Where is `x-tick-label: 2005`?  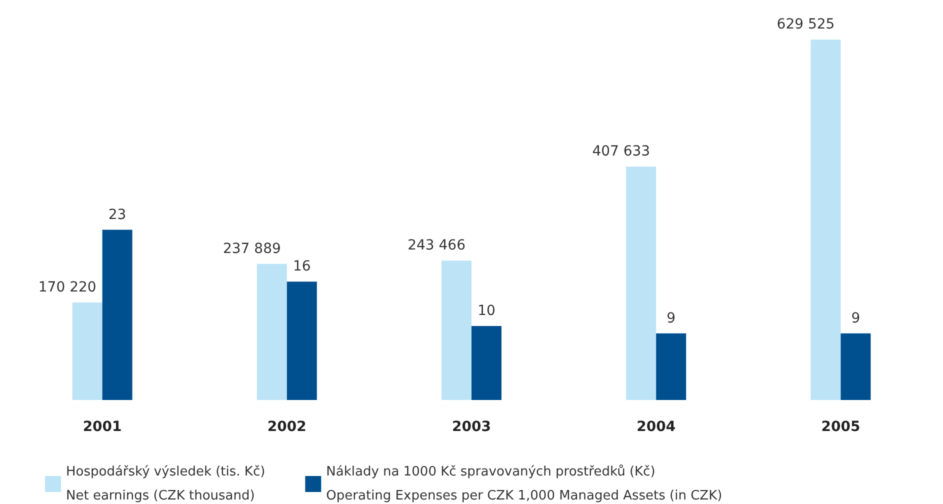 x-tick-label: 2005 is located at coordinates (840, 427).